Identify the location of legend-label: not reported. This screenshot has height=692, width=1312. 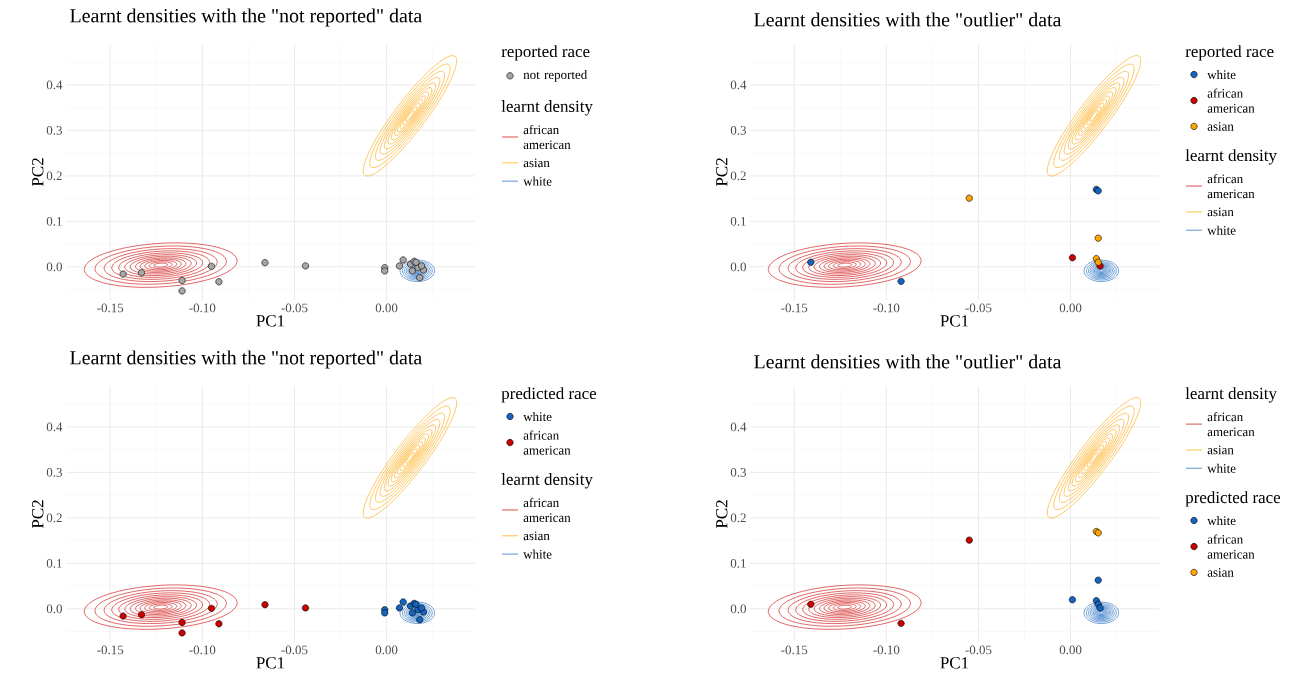
(555, 75).